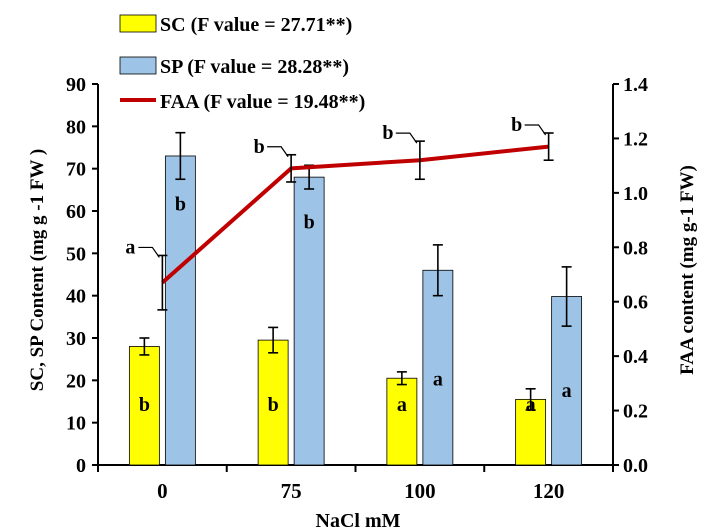 This screenshot has width=707, height=531. What do you see at coordinates (635, 466) in the screenshot?
I see `right-tick-label: 0.0` at bounding box center [635, 466].